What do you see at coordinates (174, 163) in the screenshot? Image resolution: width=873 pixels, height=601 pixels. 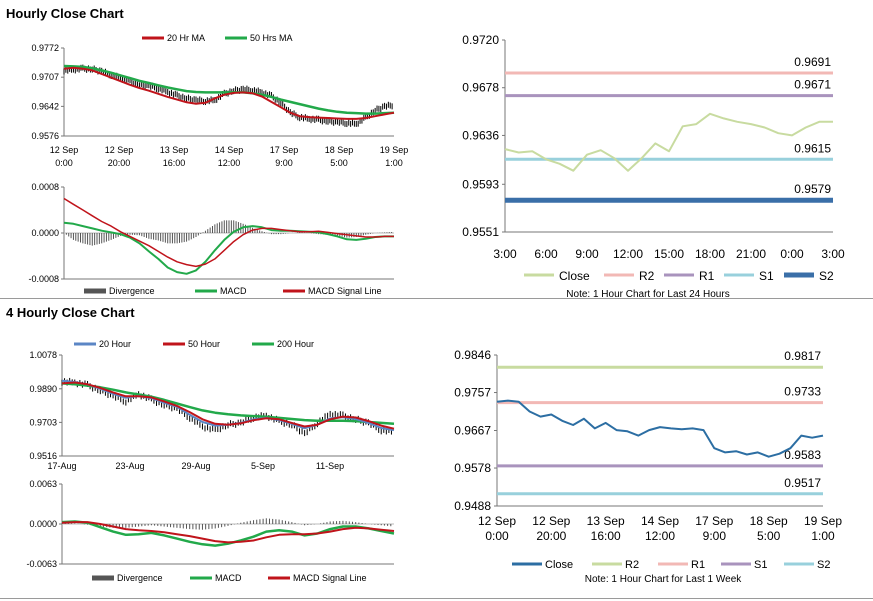 I see `hourly-price-x-tick-label: 16:00` at bounding box center [174, 163].